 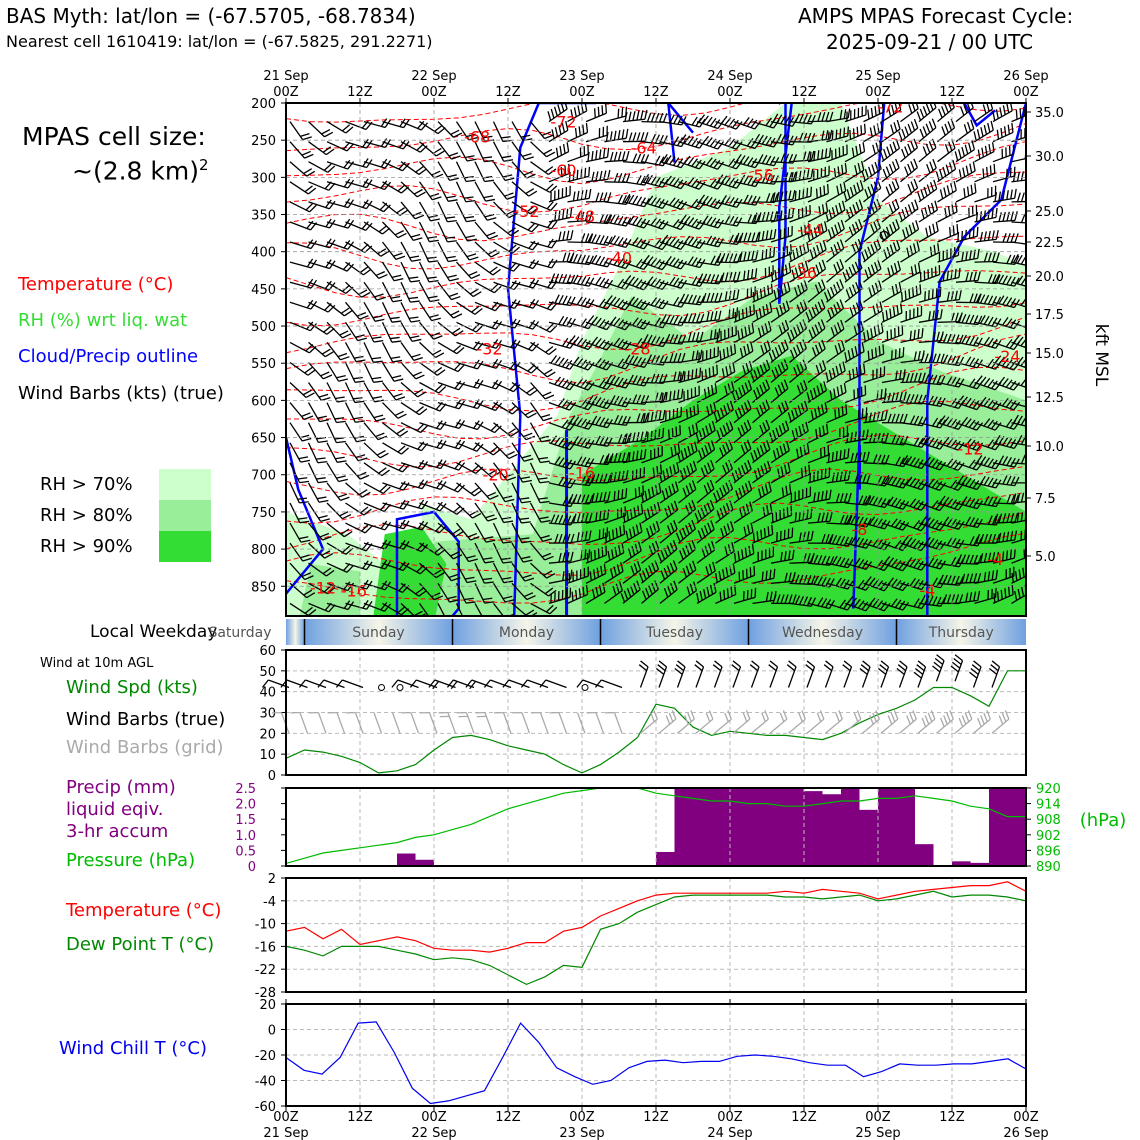 What do you see at coordinates (329, 590) in the screenshot?
I see `rh-shading-area` at bounding box center [329, 590].